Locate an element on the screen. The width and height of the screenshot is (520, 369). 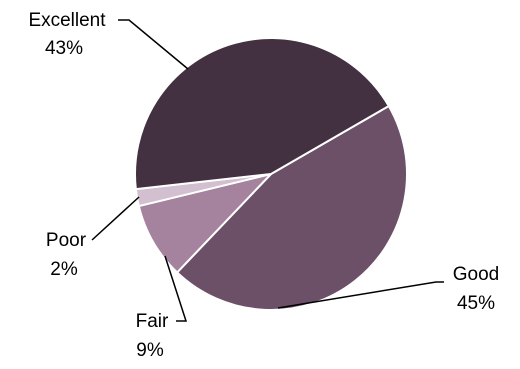
leader-line-excellent is located at coordinates (153, 44).